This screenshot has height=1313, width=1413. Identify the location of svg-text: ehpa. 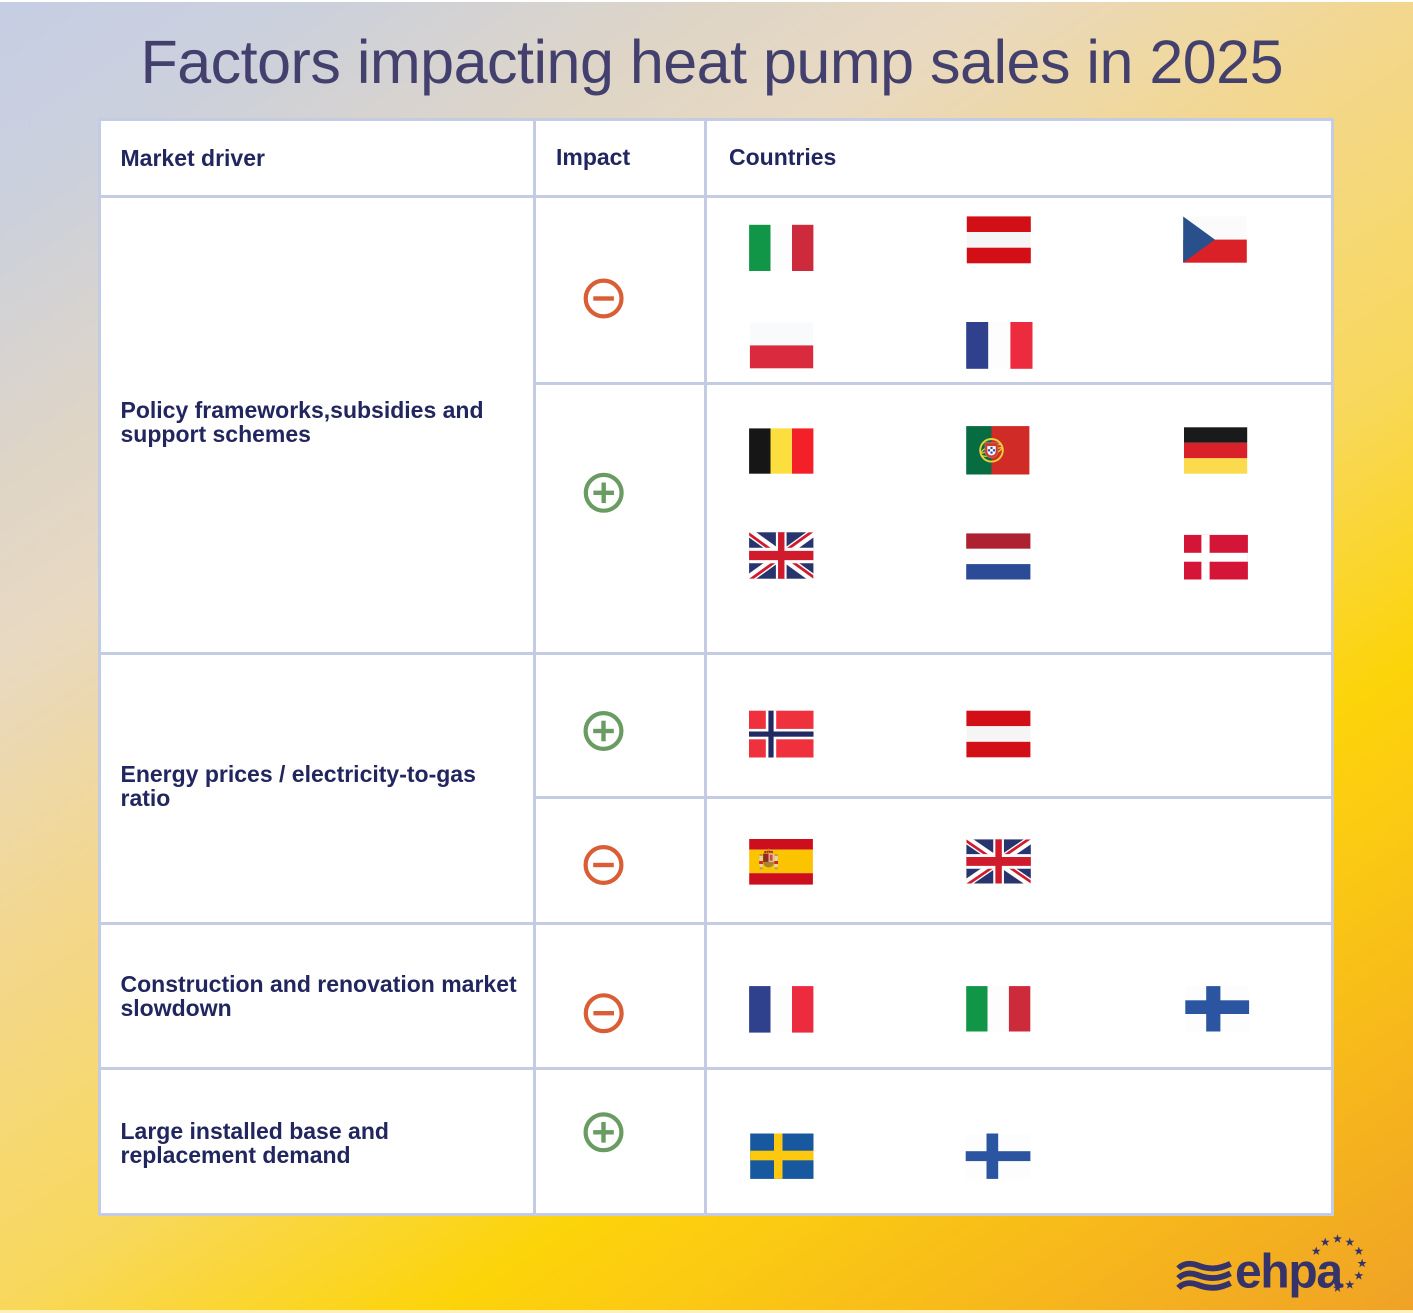
(1289, 1272).